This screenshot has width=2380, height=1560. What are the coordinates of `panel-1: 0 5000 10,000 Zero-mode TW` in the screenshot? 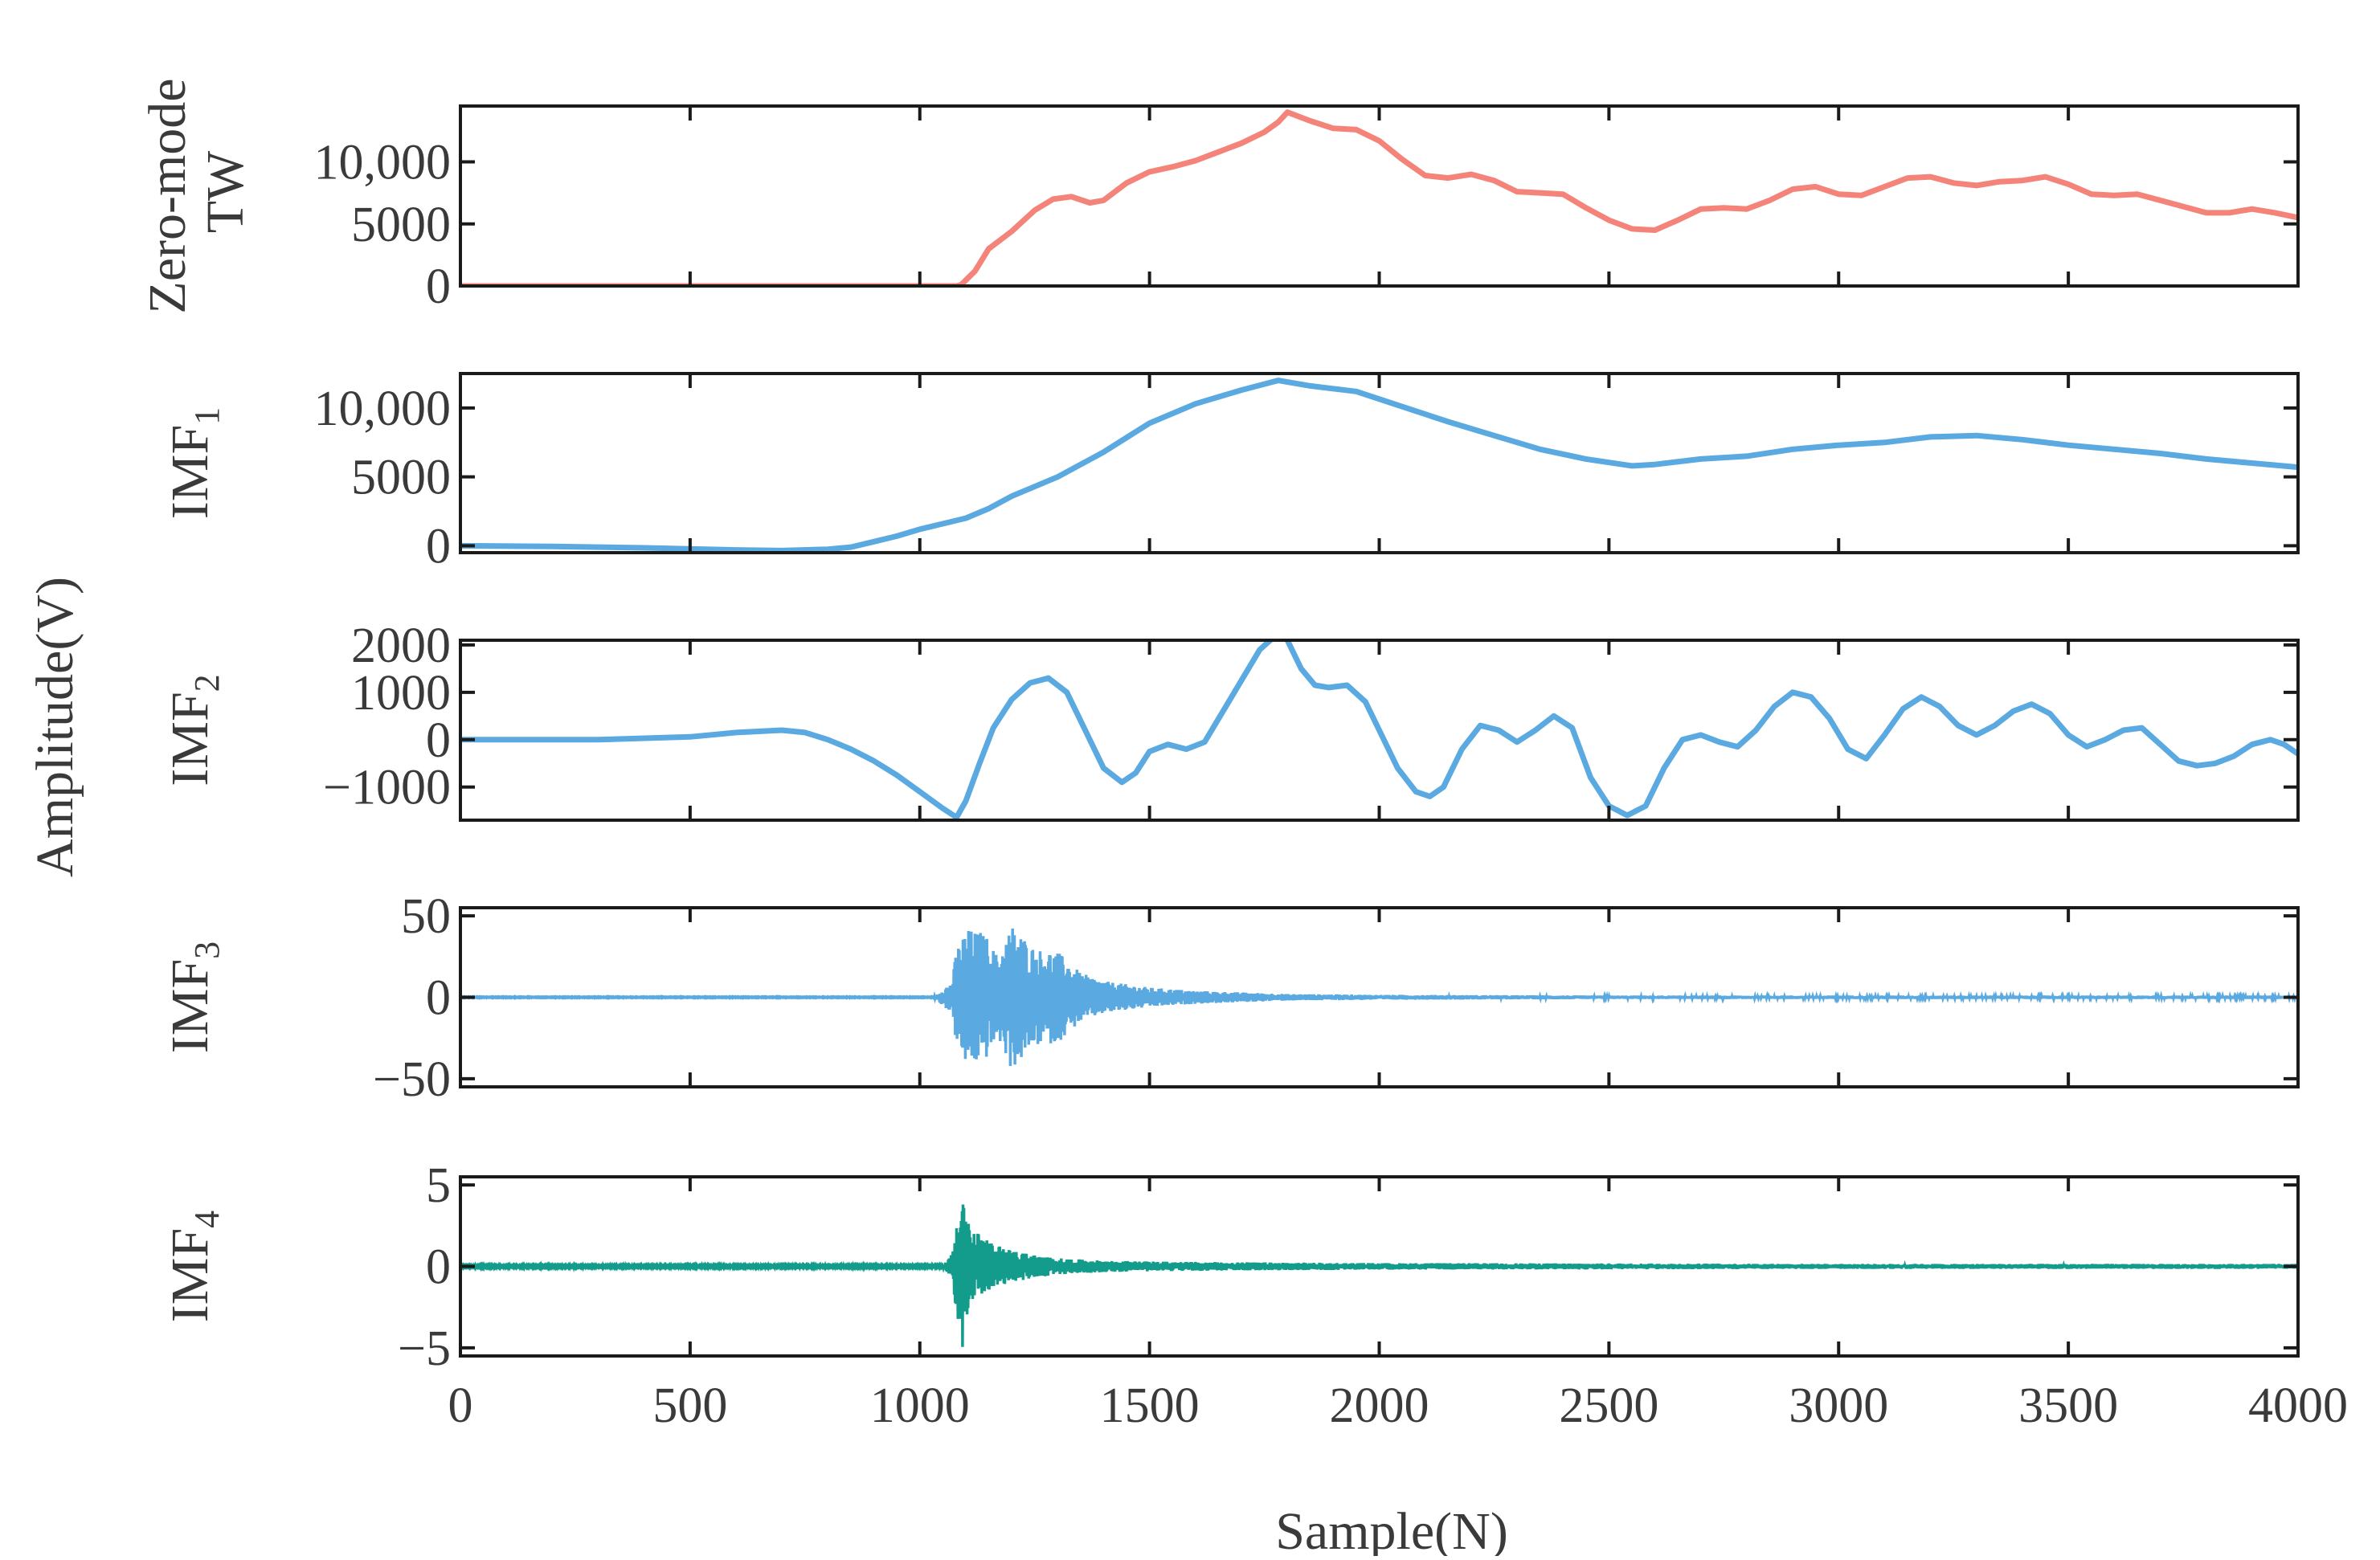 It's located at (1219, 196).